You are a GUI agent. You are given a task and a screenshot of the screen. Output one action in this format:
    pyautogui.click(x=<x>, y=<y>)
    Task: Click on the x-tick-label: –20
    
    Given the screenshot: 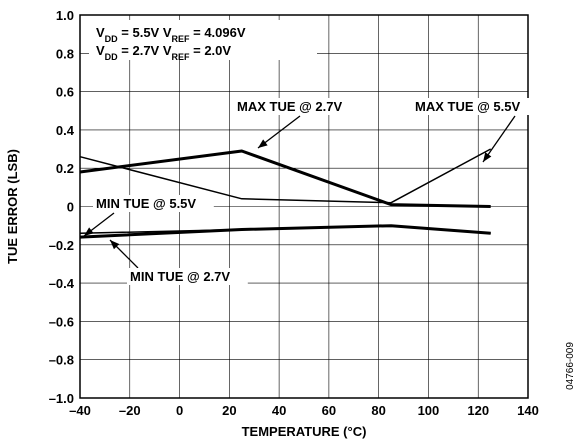 What is the action you would take?
    pyautogui.click(x=130, y=410)
    